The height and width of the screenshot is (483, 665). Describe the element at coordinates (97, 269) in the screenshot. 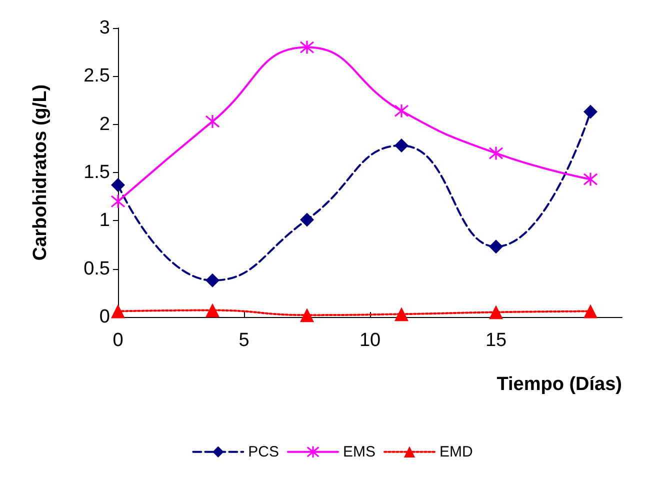

I see `y-tick-label: 0.5` at that location.